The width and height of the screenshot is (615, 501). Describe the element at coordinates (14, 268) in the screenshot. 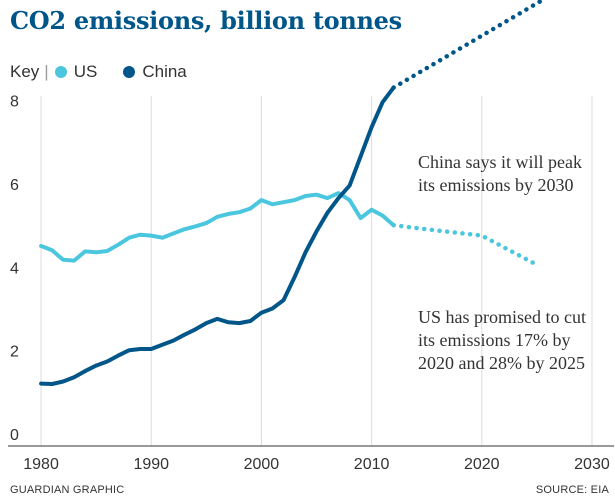

I see `y-tick-label-4: 4` at that location.